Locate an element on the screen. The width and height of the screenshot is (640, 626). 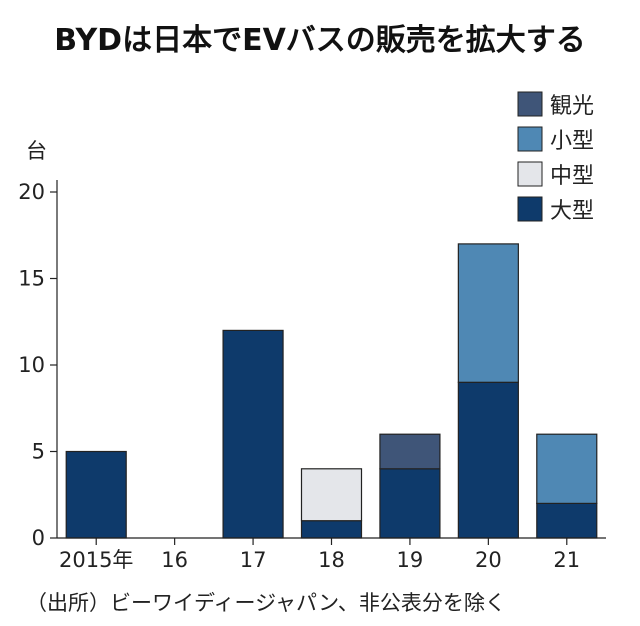
chart-title: BYDは日本でEVバスの販売を拡大する is located at coordinates (320, 40).